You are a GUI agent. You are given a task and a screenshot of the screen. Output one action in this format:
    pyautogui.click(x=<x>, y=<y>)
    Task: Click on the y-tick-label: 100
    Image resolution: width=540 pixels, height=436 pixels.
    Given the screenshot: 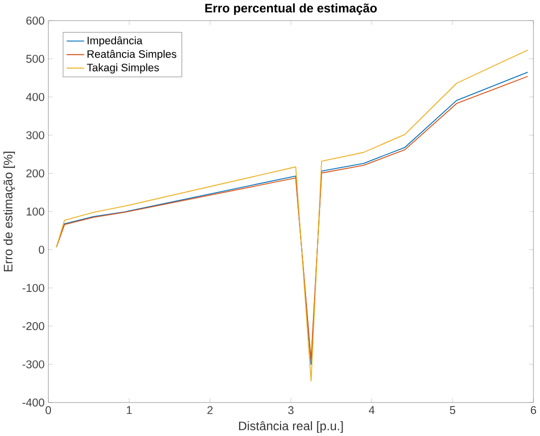 What is the action you would take?
    pyautogui.click(x=35, y=211)
    